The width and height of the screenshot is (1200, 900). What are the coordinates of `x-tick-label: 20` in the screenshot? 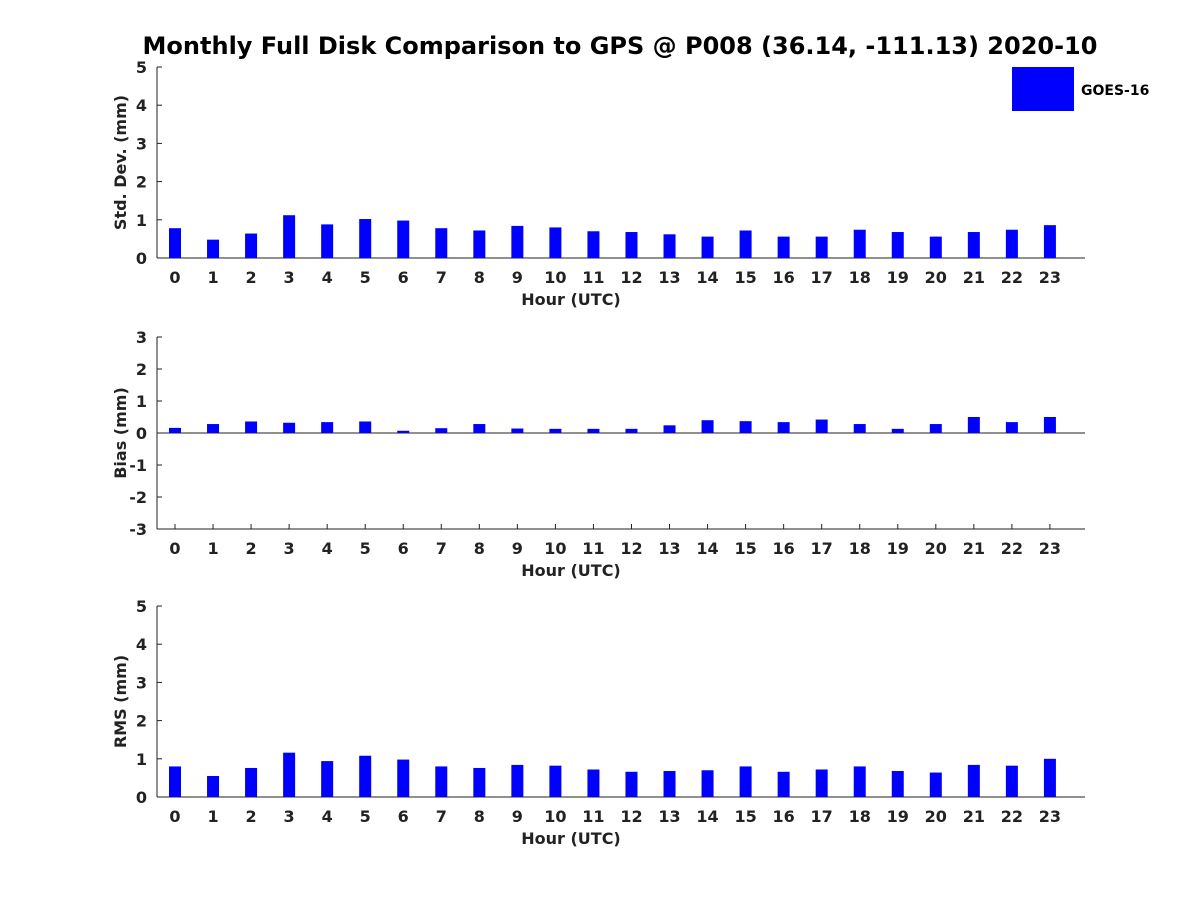 It's located at (936, 548).